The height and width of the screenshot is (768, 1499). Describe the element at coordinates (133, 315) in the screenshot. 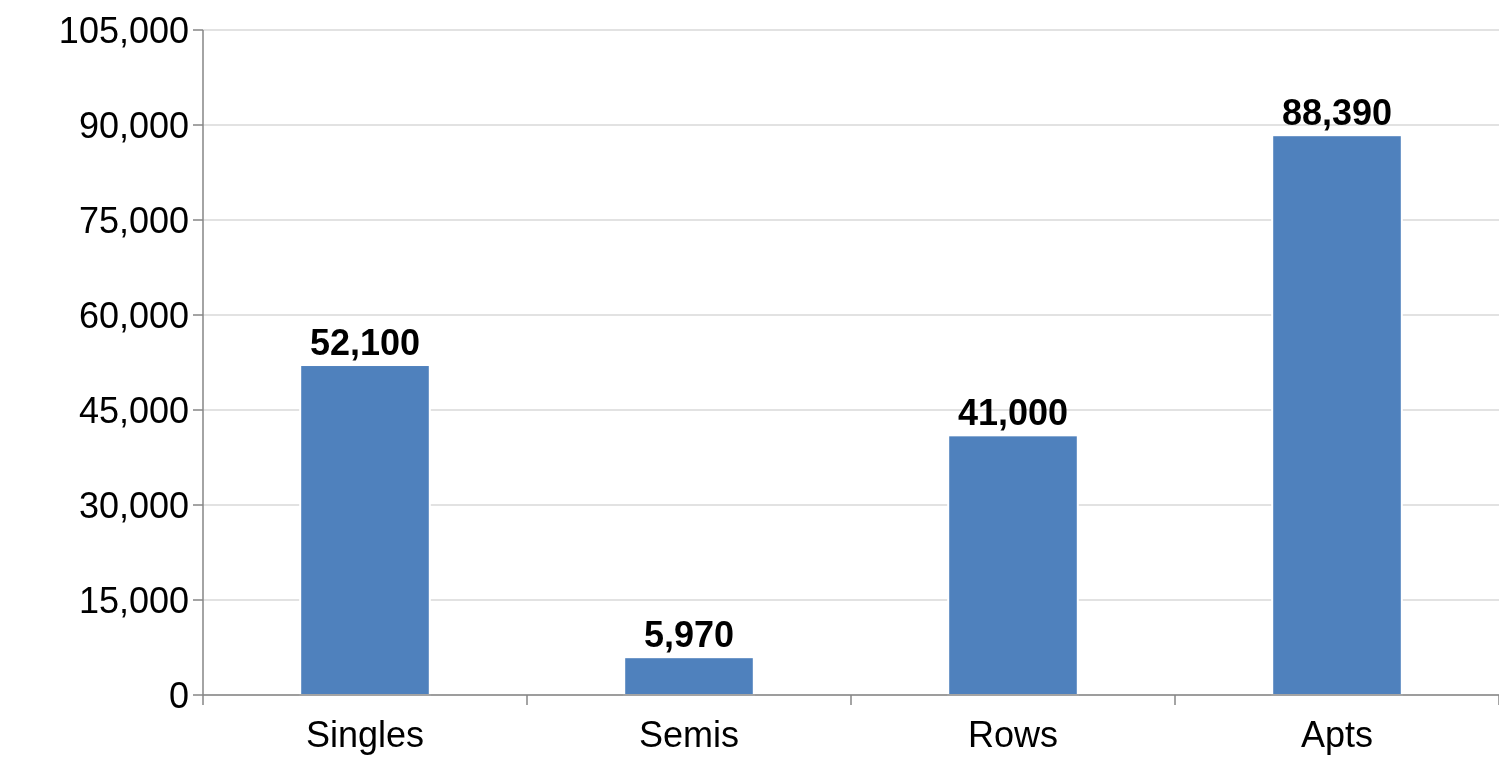

I see `y-tick-label: 60,000` at that location.